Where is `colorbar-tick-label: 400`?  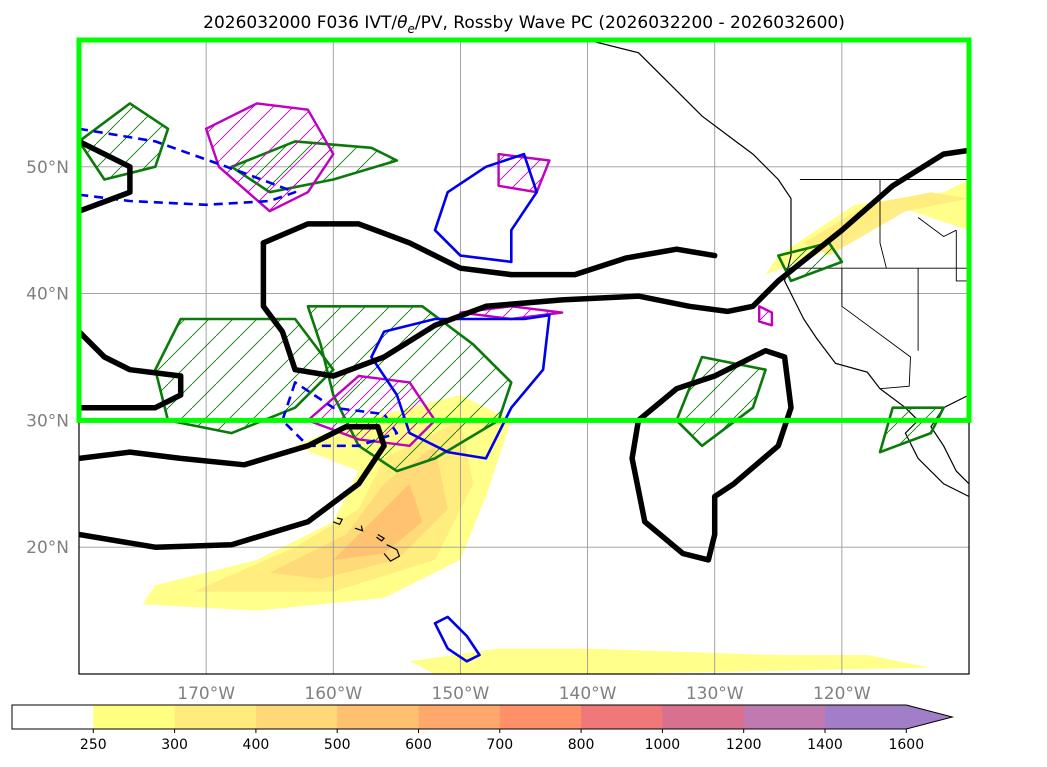
colorbar-tick-label: 400 is located at coordinates (256, 745).